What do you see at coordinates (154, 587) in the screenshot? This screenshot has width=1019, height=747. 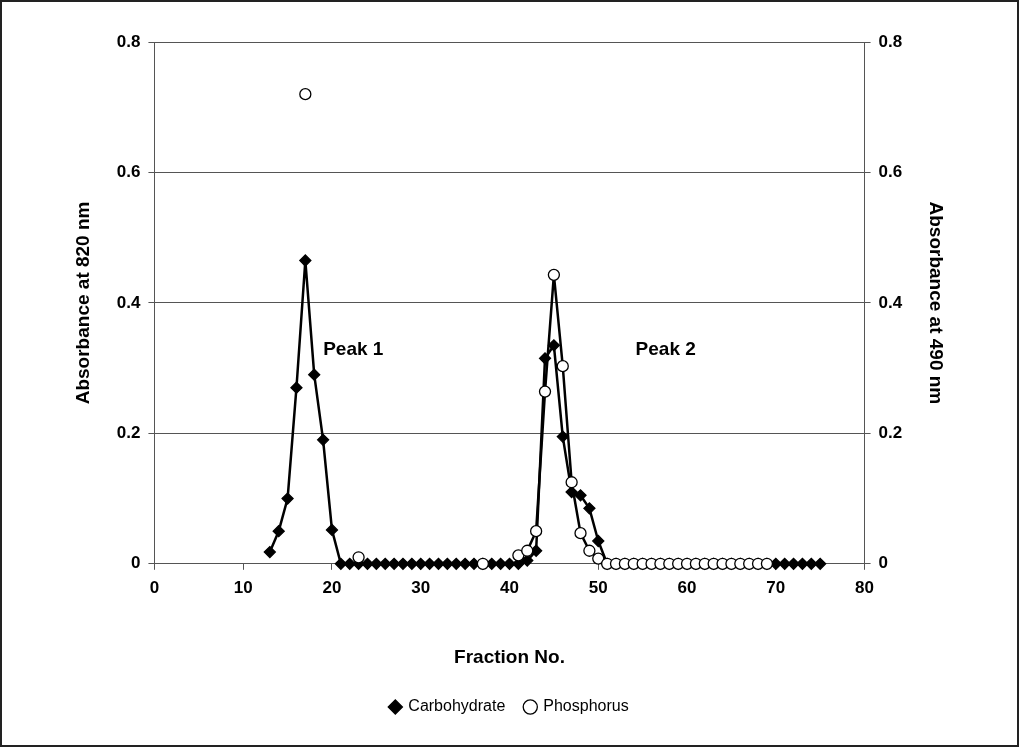 I see `x-tick-label: 0` at bounding box center [154, 587].